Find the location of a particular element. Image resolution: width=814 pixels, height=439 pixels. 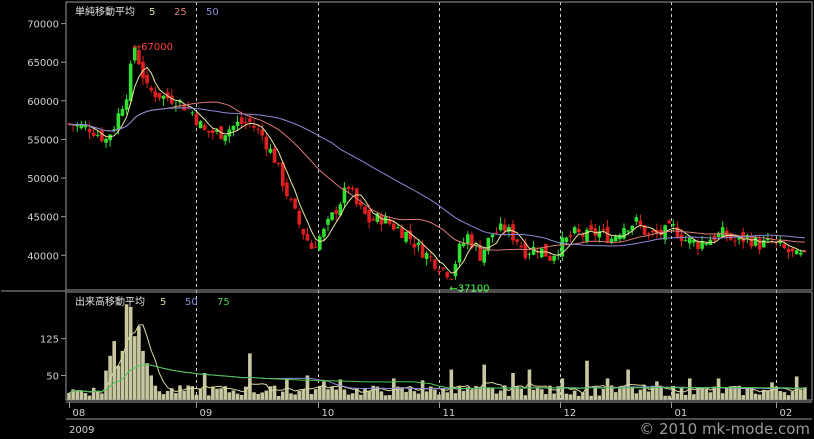

volume-legend-item: 75 is located at coordinates (223, 302).